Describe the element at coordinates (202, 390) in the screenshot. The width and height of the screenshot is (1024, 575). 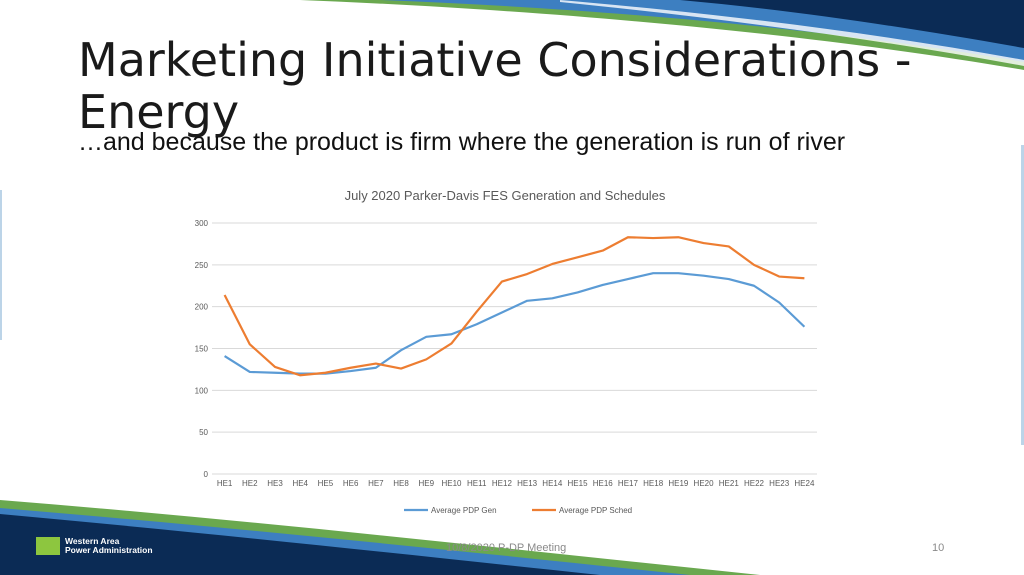
I see `y-tick-label: 100` at that location.